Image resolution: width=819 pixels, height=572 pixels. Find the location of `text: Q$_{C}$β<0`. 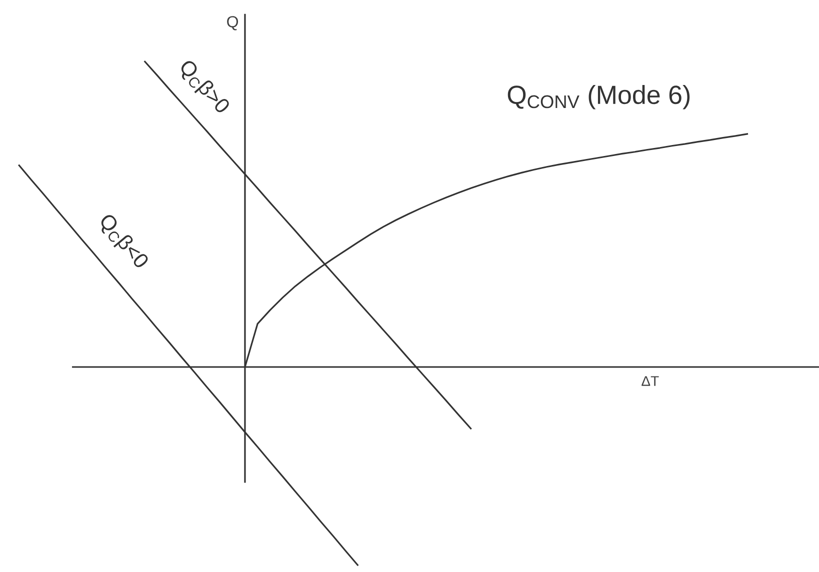

text: Q$_{C}$β<0 is located at coordinates (124, 241).